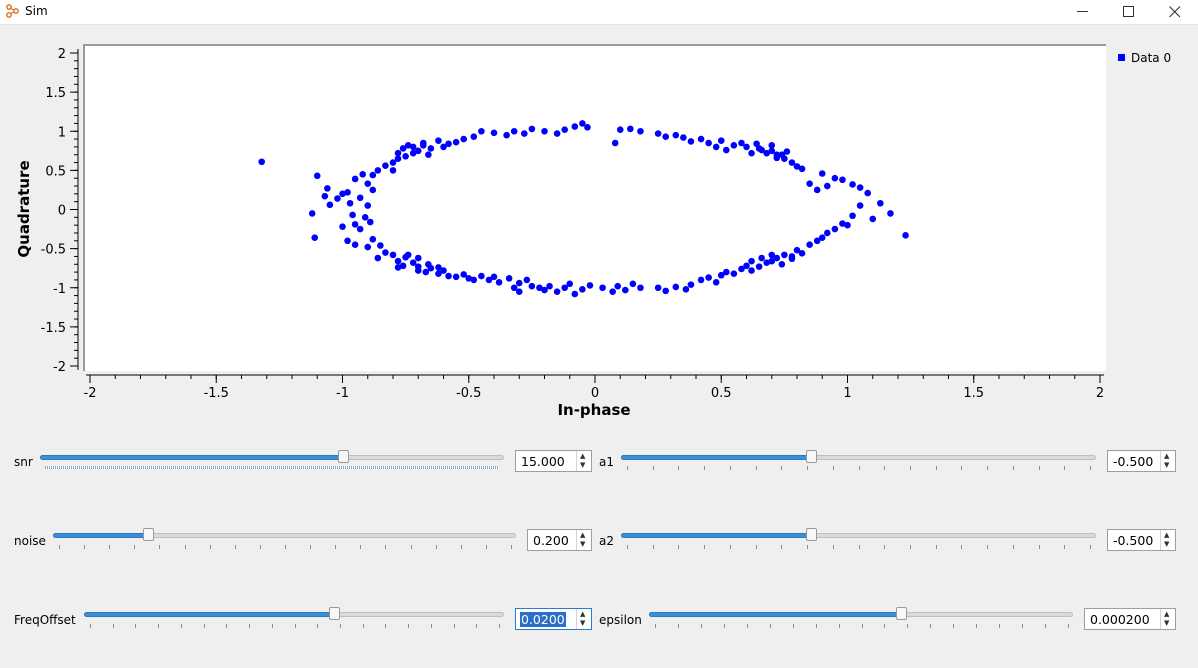  What do you see at coordinates (284, 536) in the screenshot?
I see `noise-slider` at bounding box center [284, 536].